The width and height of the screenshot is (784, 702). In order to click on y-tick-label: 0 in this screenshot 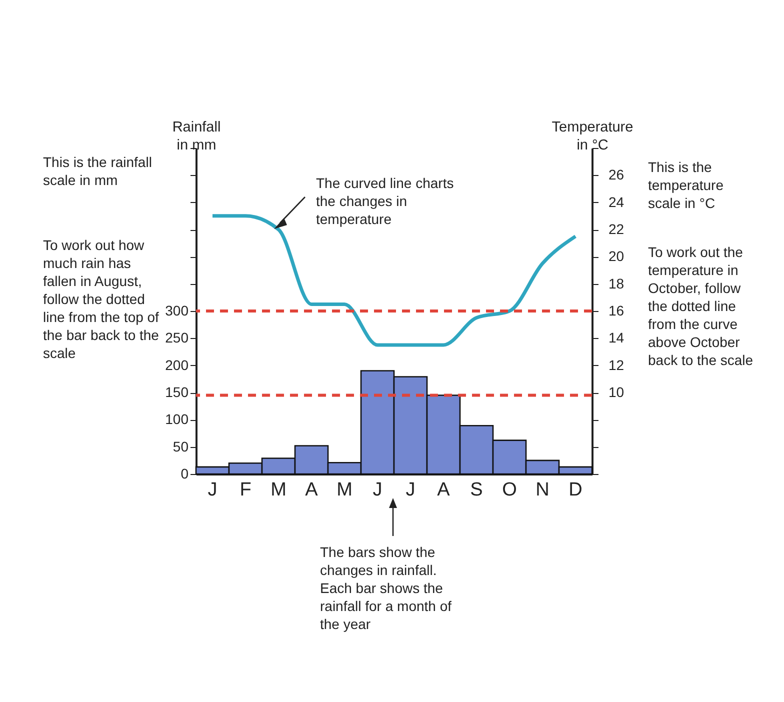, I will do `click(184, 474)`.